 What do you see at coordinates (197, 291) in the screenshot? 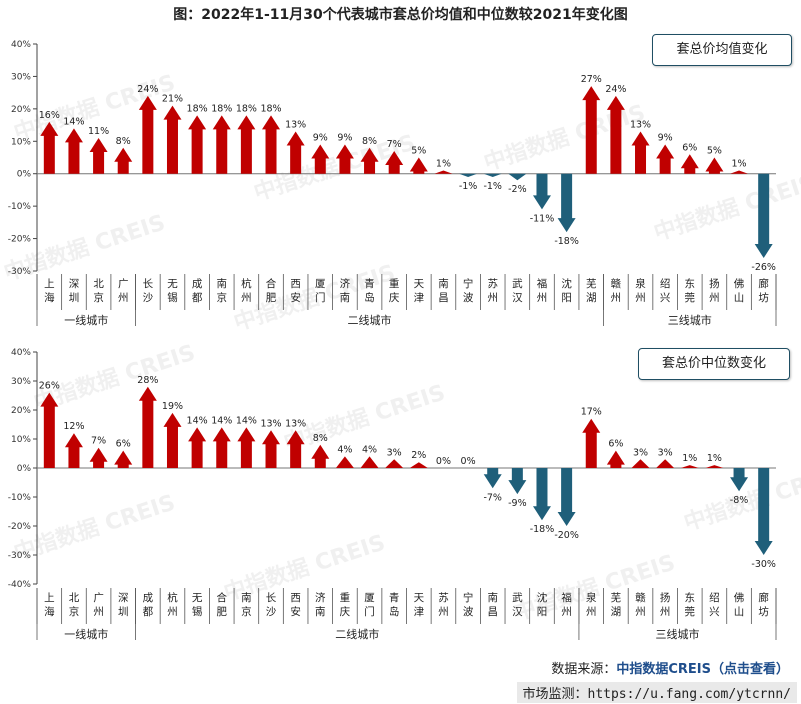
I see `city-label: 成都` at bounding box center [197, 291].